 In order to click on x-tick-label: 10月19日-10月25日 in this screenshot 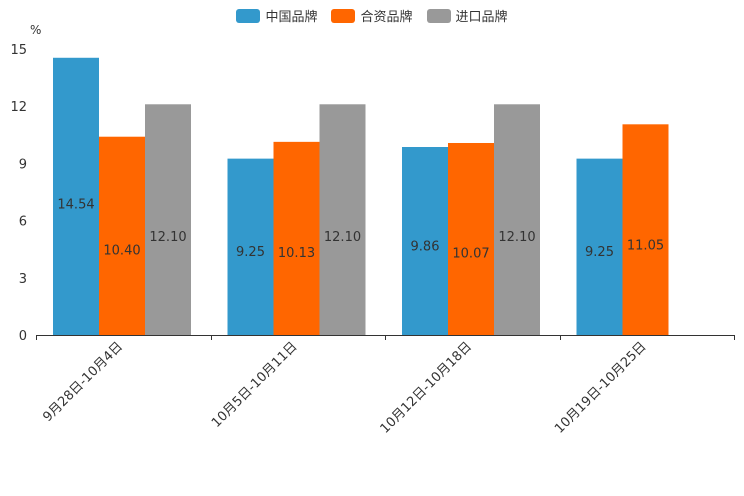, I will do `click(600, 387)`.